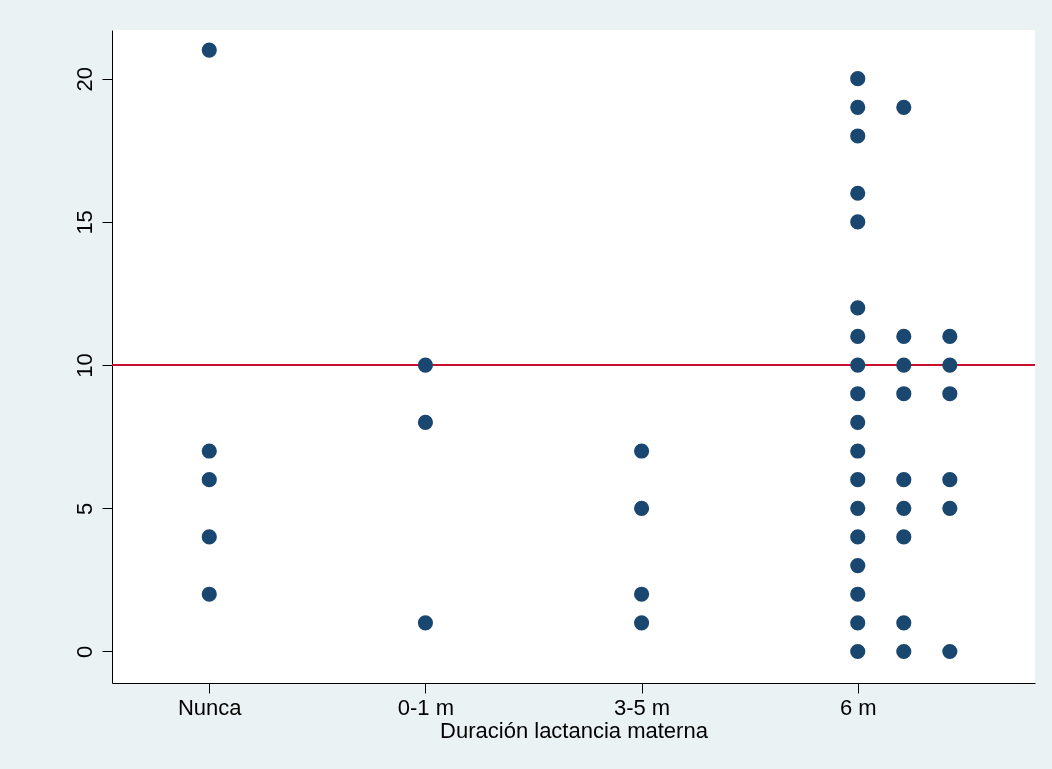 The height and width of the screenshot is (769, 1052). Describe the element at coordinates (574, 730) in the screenshot. I see `x-axis-title: Duración lactancia materna` at that location.